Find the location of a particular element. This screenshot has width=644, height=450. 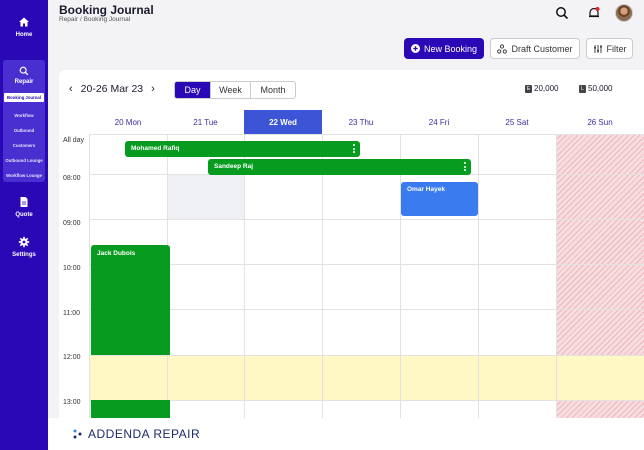

event-name: Omar Hayek is located at coordinates (426, 189).